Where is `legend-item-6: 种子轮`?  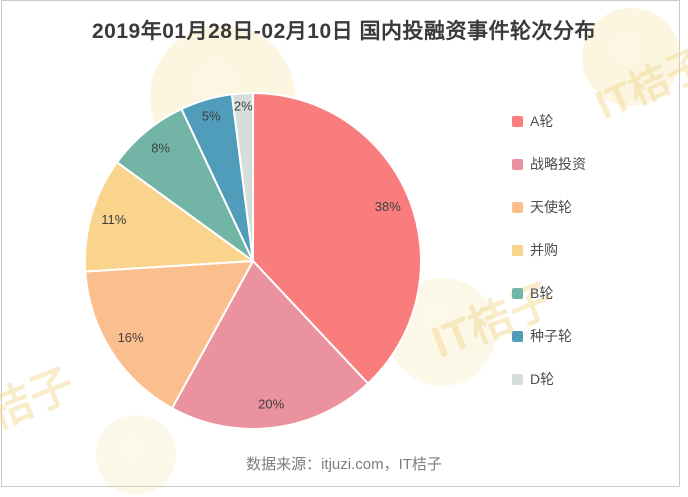 legend-item-6: 种子轮 is located at coordinates (549, 336).